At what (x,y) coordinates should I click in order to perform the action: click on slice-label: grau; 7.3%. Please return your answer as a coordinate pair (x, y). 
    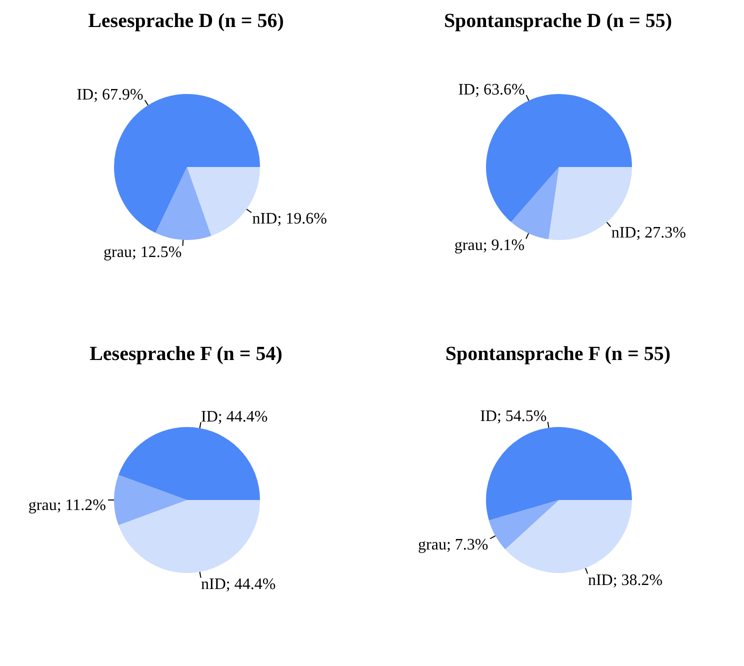
    Looking at the image, I should click on (453, 545).